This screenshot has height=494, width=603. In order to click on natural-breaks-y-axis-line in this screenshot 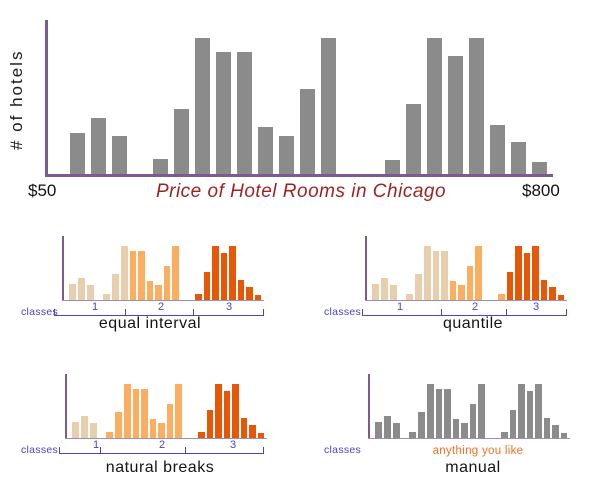, I will do `click(66, 406)`.